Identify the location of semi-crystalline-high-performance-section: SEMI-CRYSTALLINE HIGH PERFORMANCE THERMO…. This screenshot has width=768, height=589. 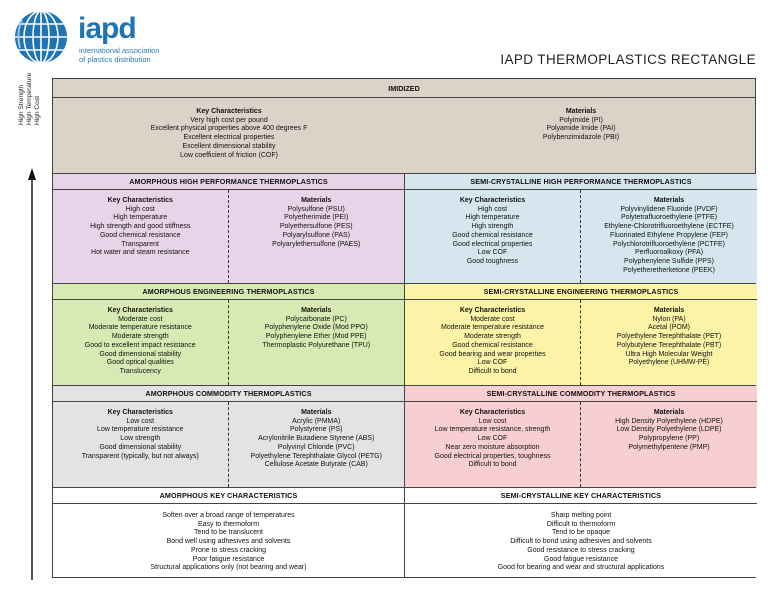
(581, 228).